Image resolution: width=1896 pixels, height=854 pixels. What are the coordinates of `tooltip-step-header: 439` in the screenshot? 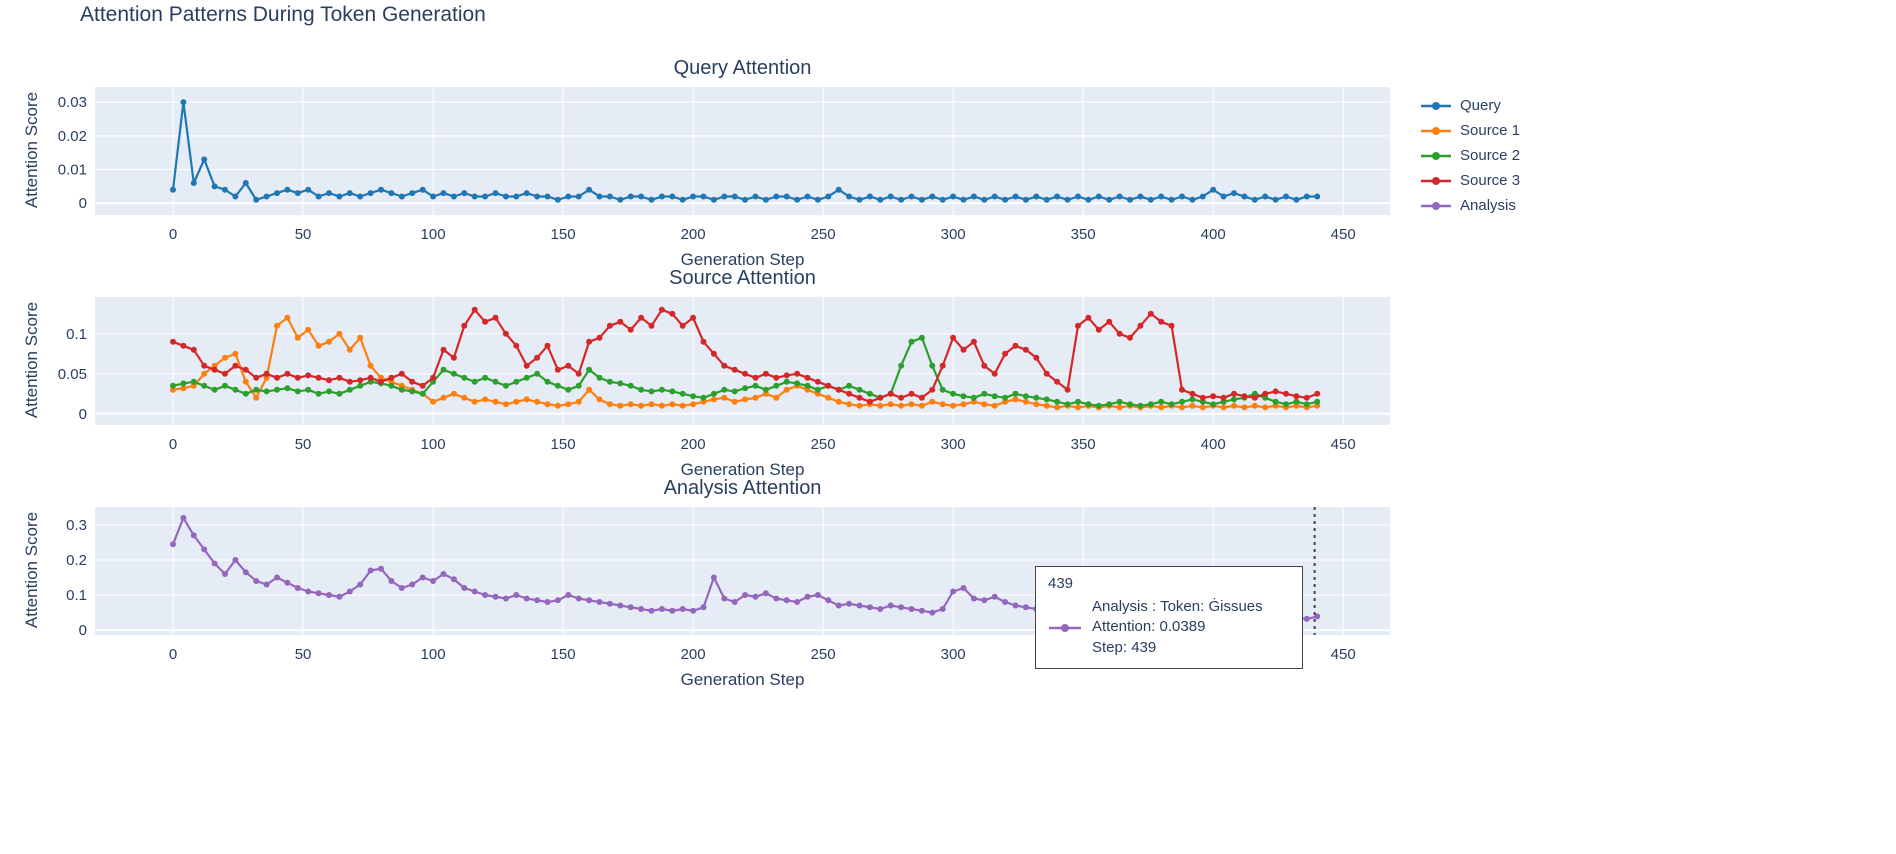 It's located at (1061, 583).